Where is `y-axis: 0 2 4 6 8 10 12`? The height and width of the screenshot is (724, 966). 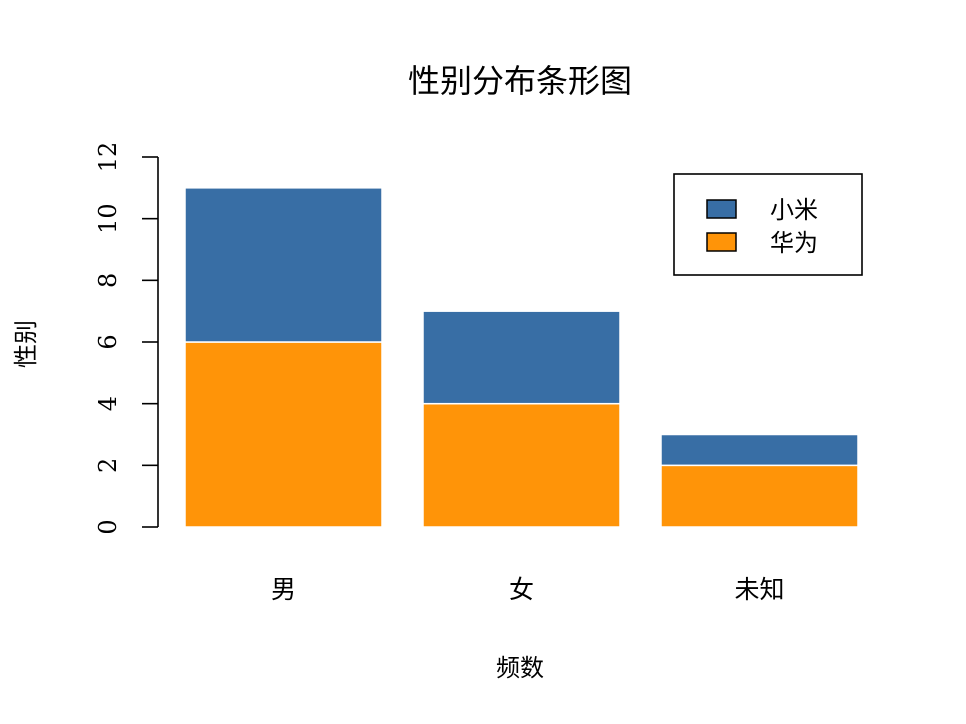
y-axis: 0 2 4 6 8 10 12 is located at coordinates (126, 338).